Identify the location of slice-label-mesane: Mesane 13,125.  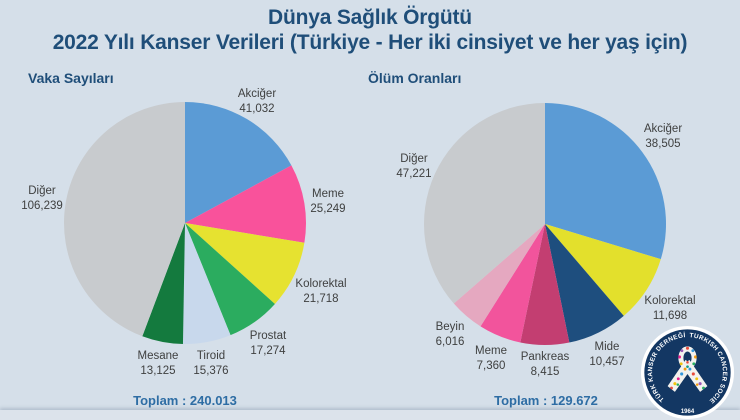
(158, 363).